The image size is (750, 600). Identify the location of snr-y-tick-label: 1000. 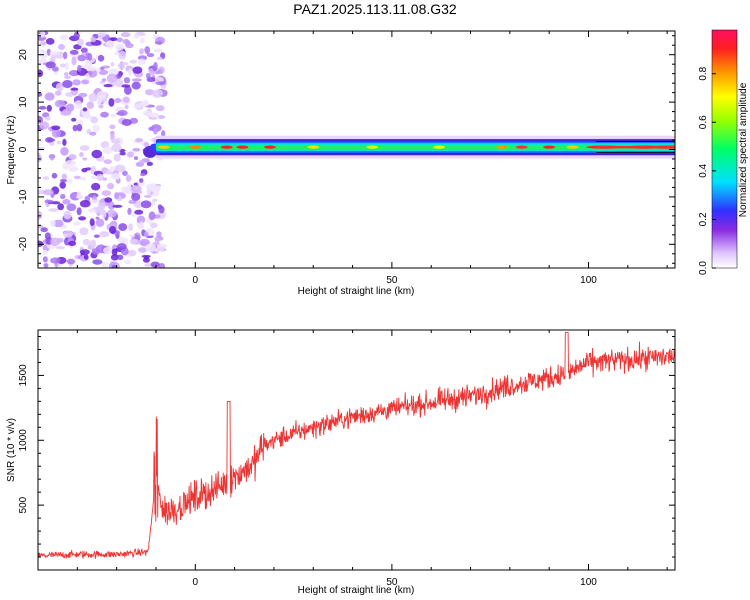
(23, 440).